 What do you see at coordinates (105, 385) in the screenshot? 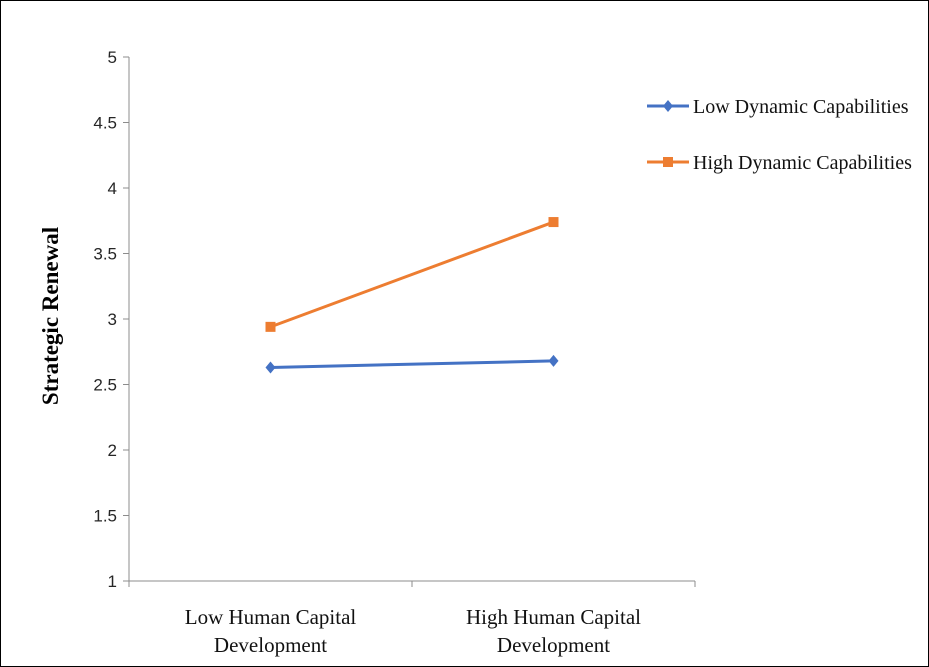
I see `y-tick-label: 2.5` at bounding box center [105, 385].